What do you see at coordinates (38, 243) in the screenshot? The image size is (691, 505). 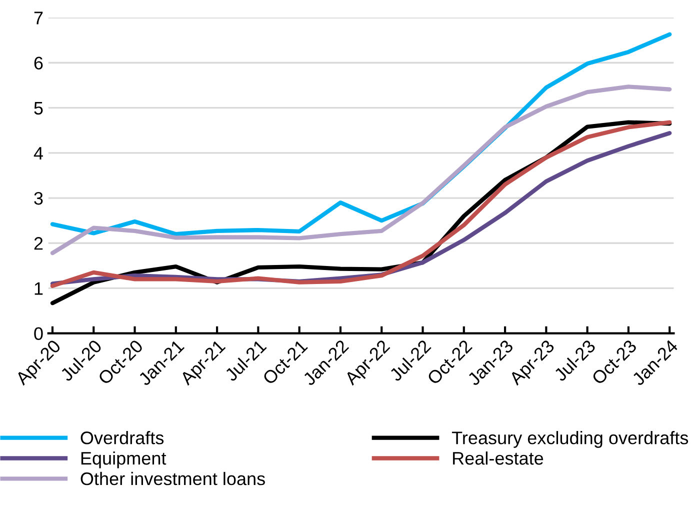 I see `y-tick-label: 2` at bounding box center [38, 243].